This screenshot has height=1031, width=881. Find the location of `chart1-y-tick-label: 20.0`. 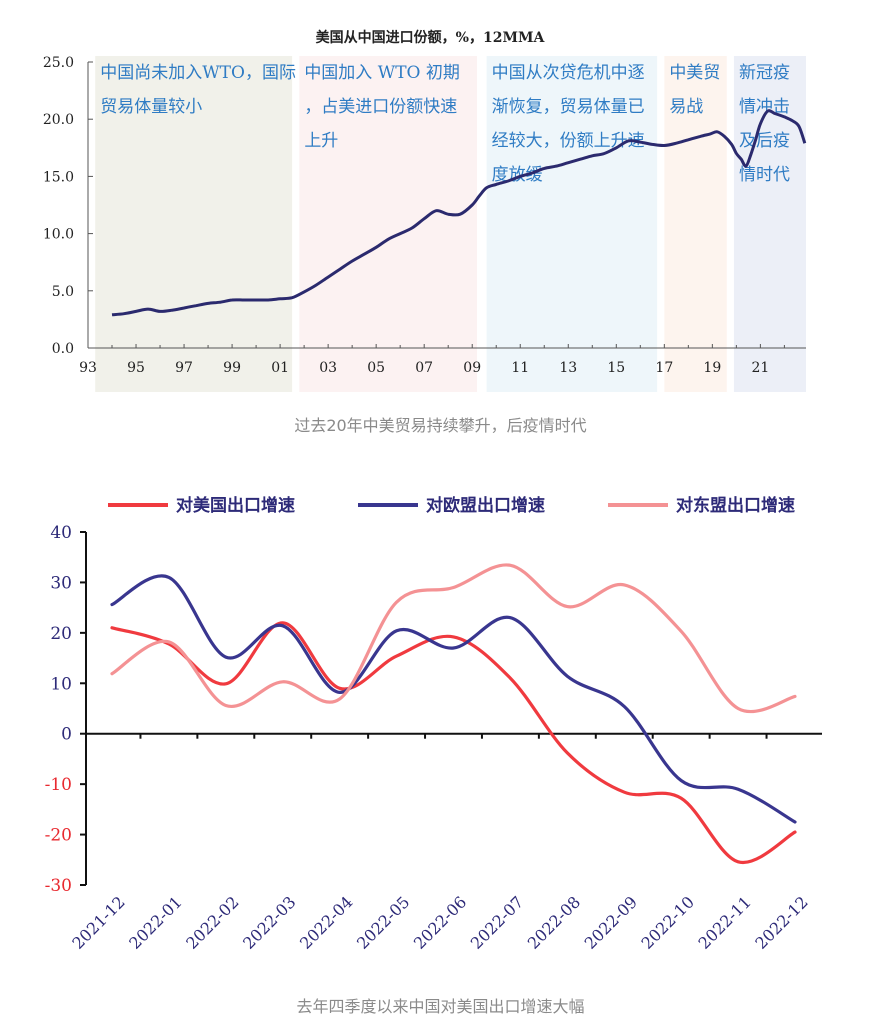

chart1-y-tick-label: 20.0 is located at coordinates (58, 120).